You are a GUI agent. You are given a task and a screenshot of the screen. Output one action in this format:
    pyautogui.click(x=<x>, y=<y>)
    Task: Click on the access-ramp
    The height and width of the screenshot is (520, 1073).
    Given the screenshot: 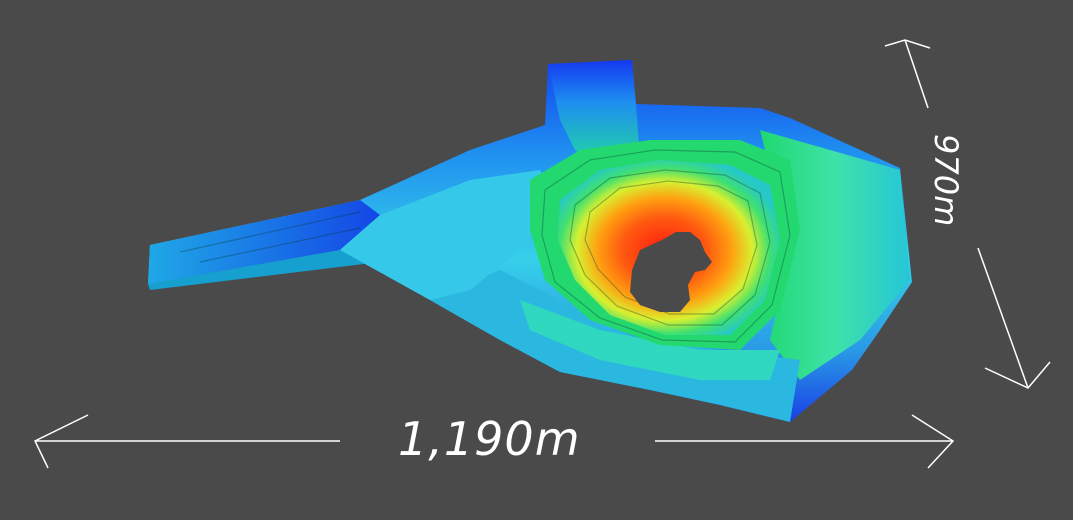 What is the action you would take?
    pyautogui.click(x=264, y=242)
    